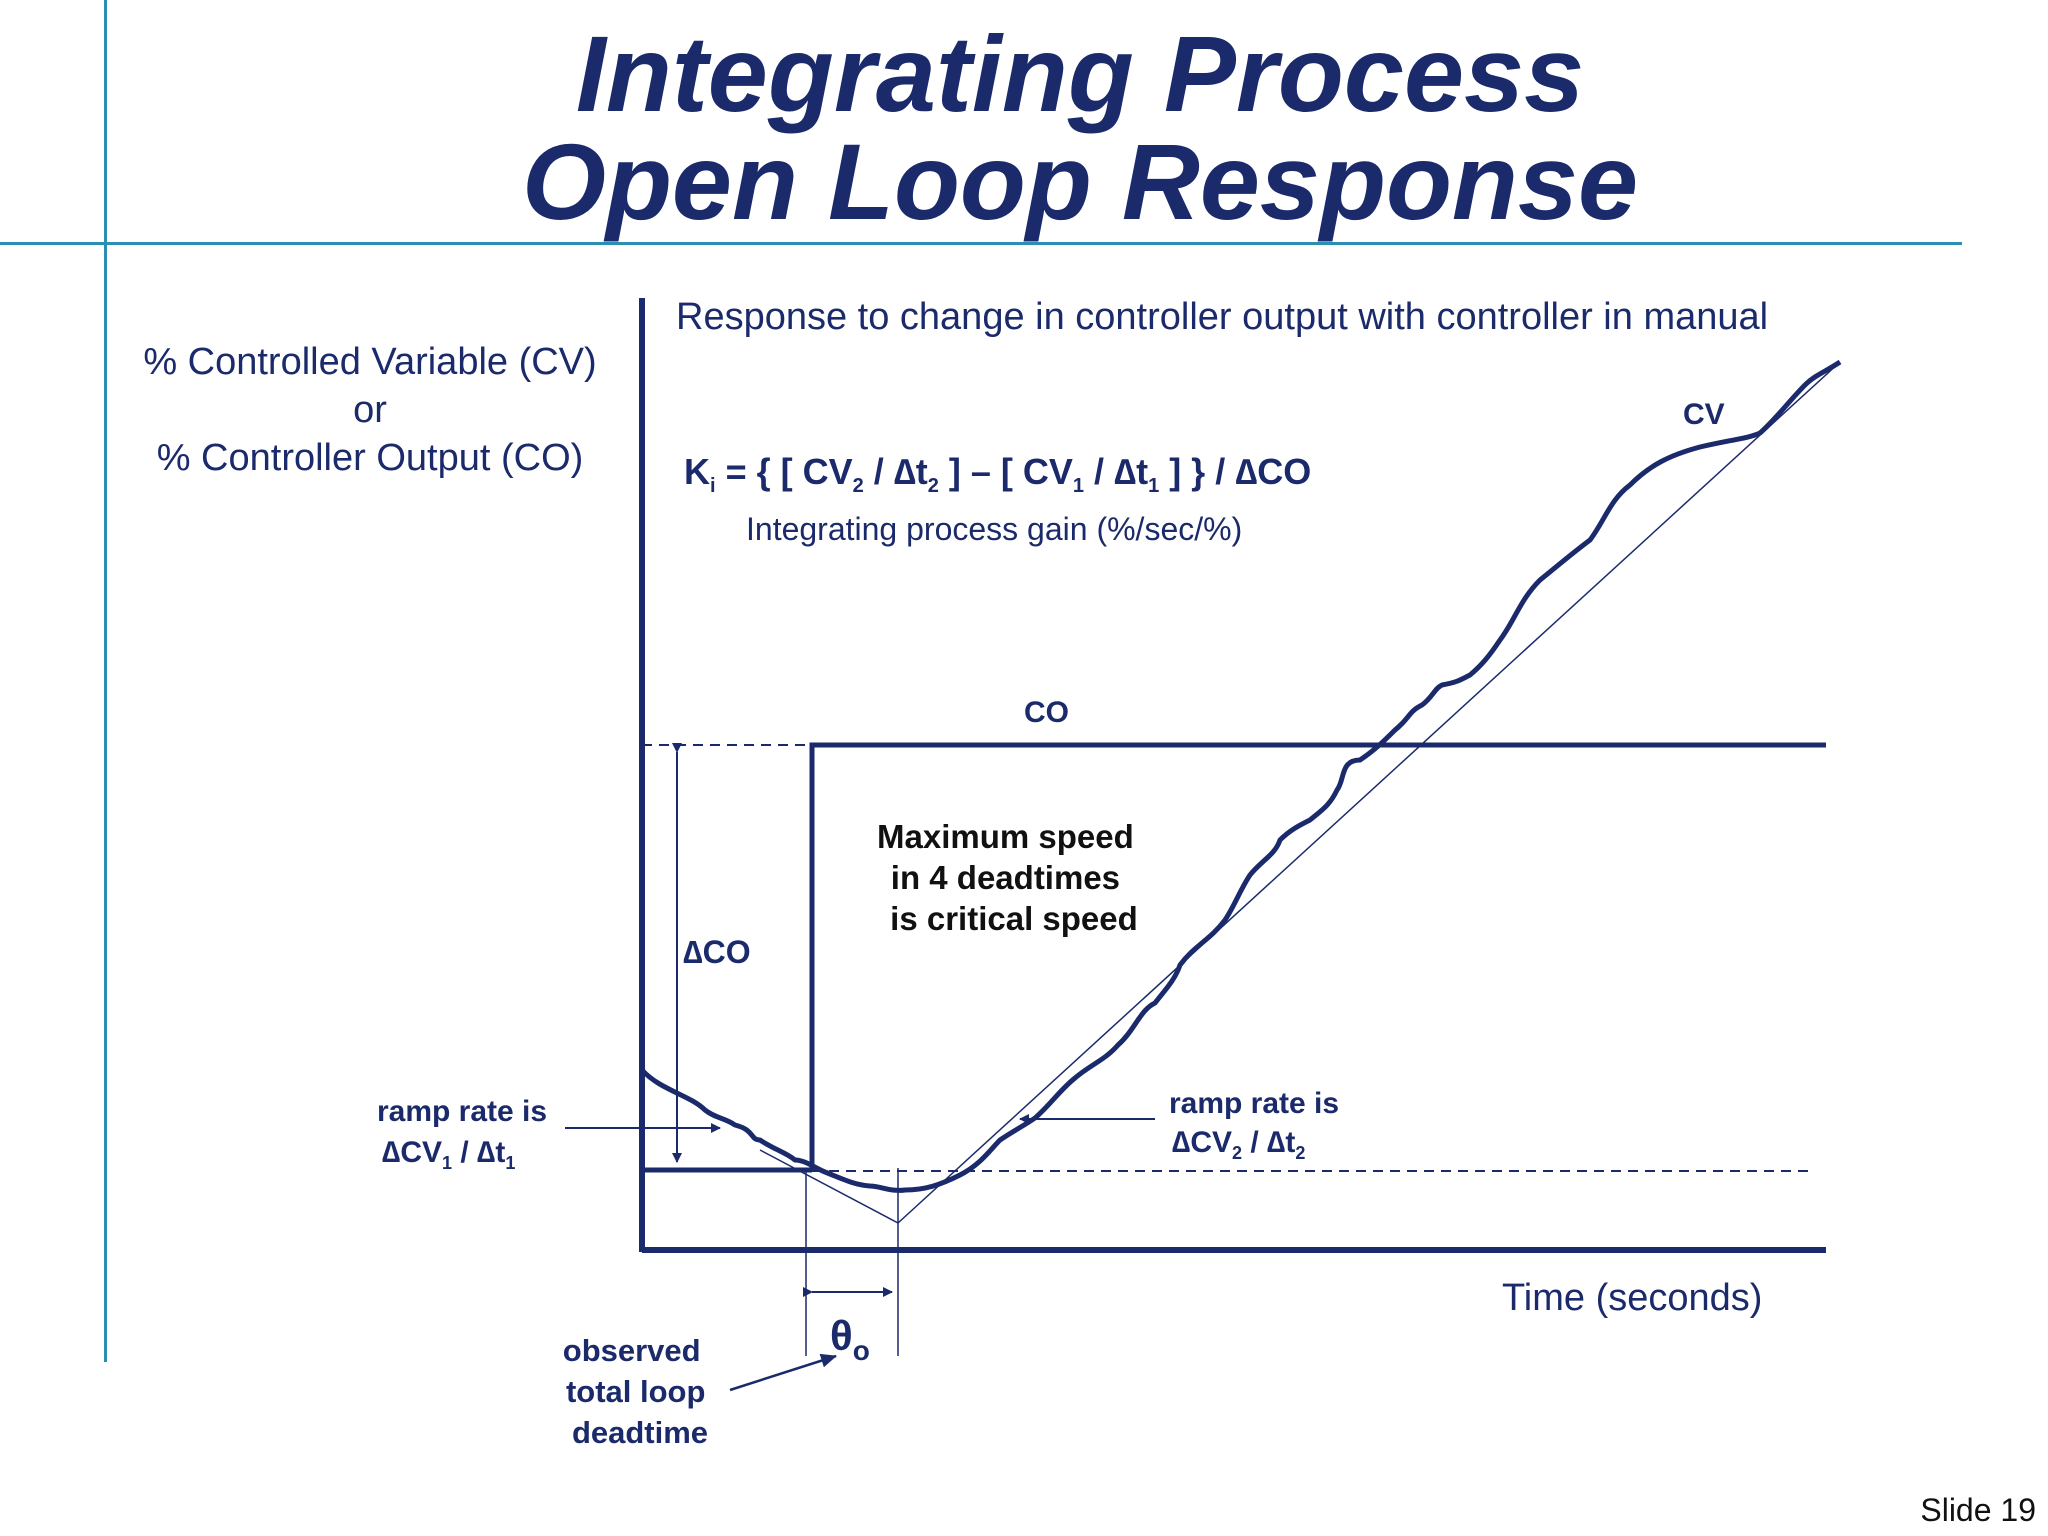 This screenshot has width=2048, height=1536. I want to click on y-axis-label-line-2: or, so click(370, 410).